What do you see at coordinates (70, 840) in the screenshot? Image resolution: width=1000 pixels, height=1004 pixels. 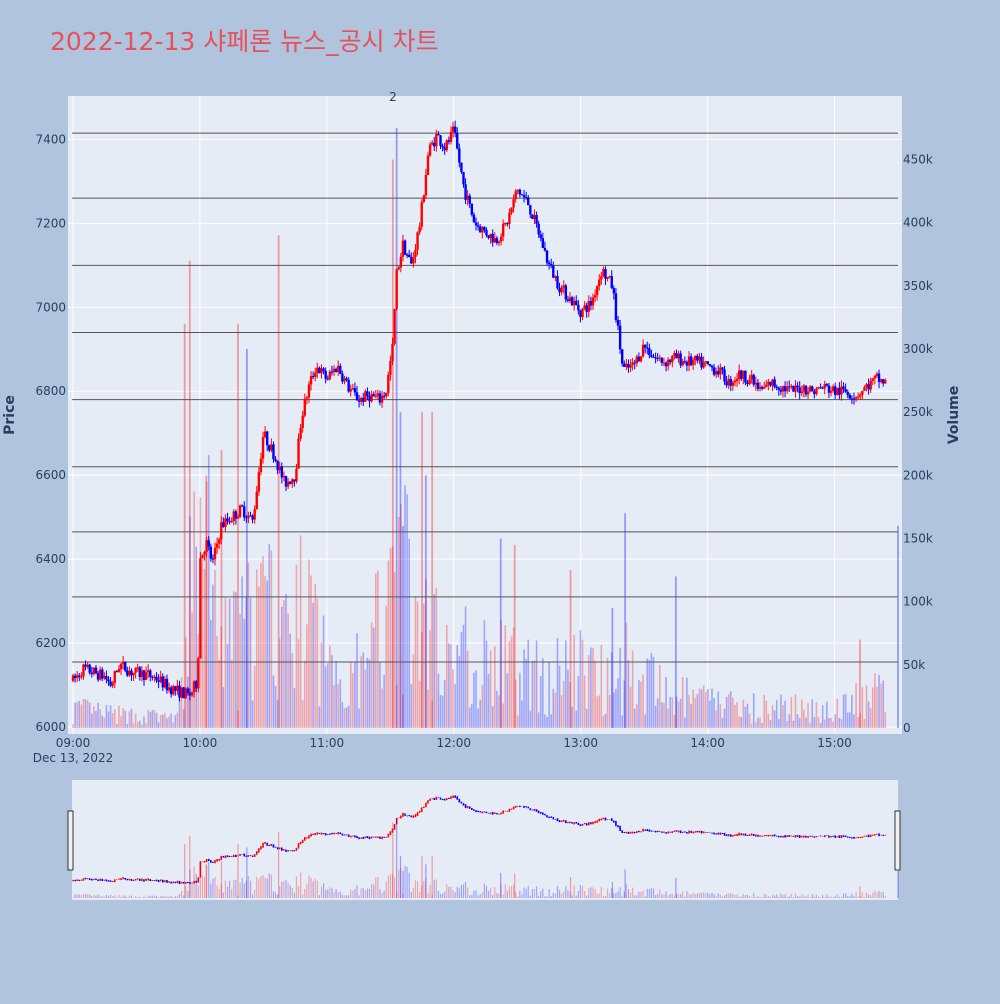 I see `navigator-handle-left` at bounding box center [70, 840].